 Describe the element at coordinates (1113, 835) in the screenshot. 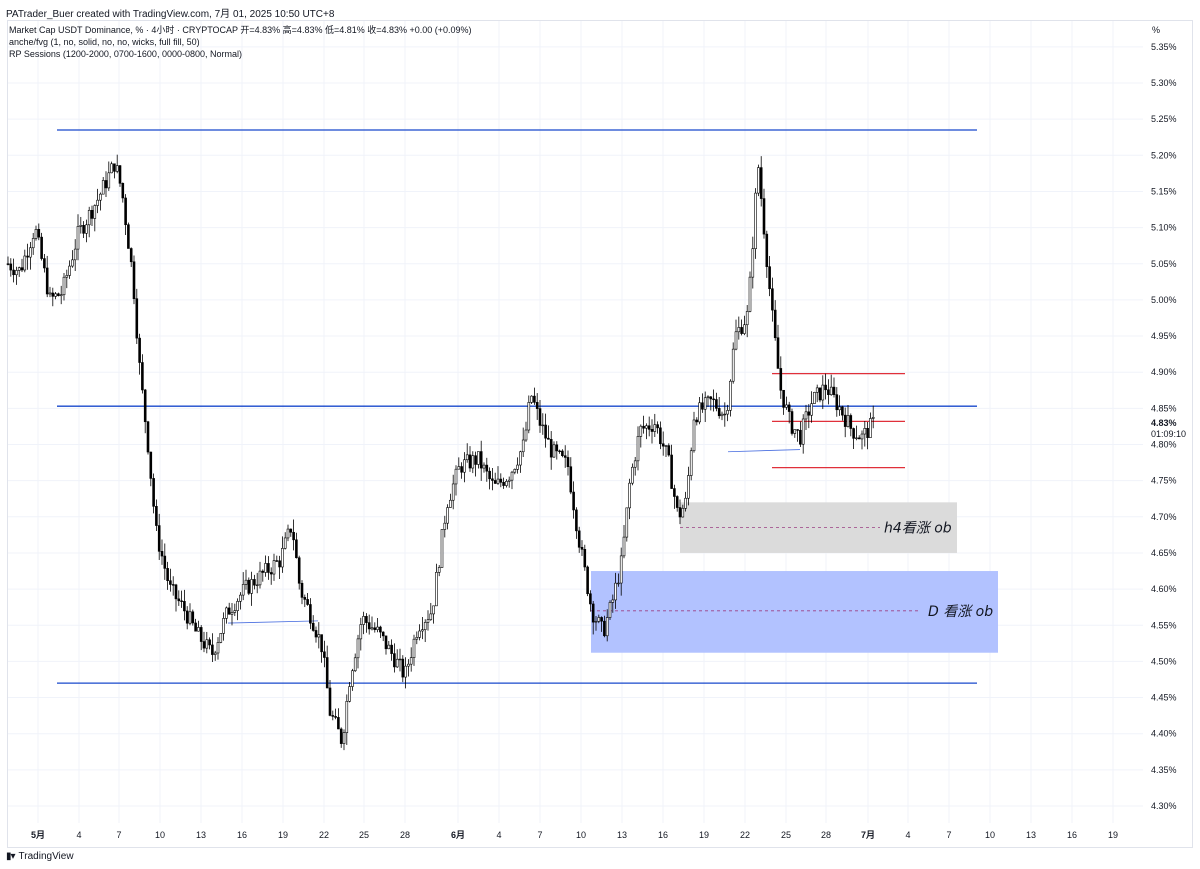

I see `x-tick-label: 19` at that location.